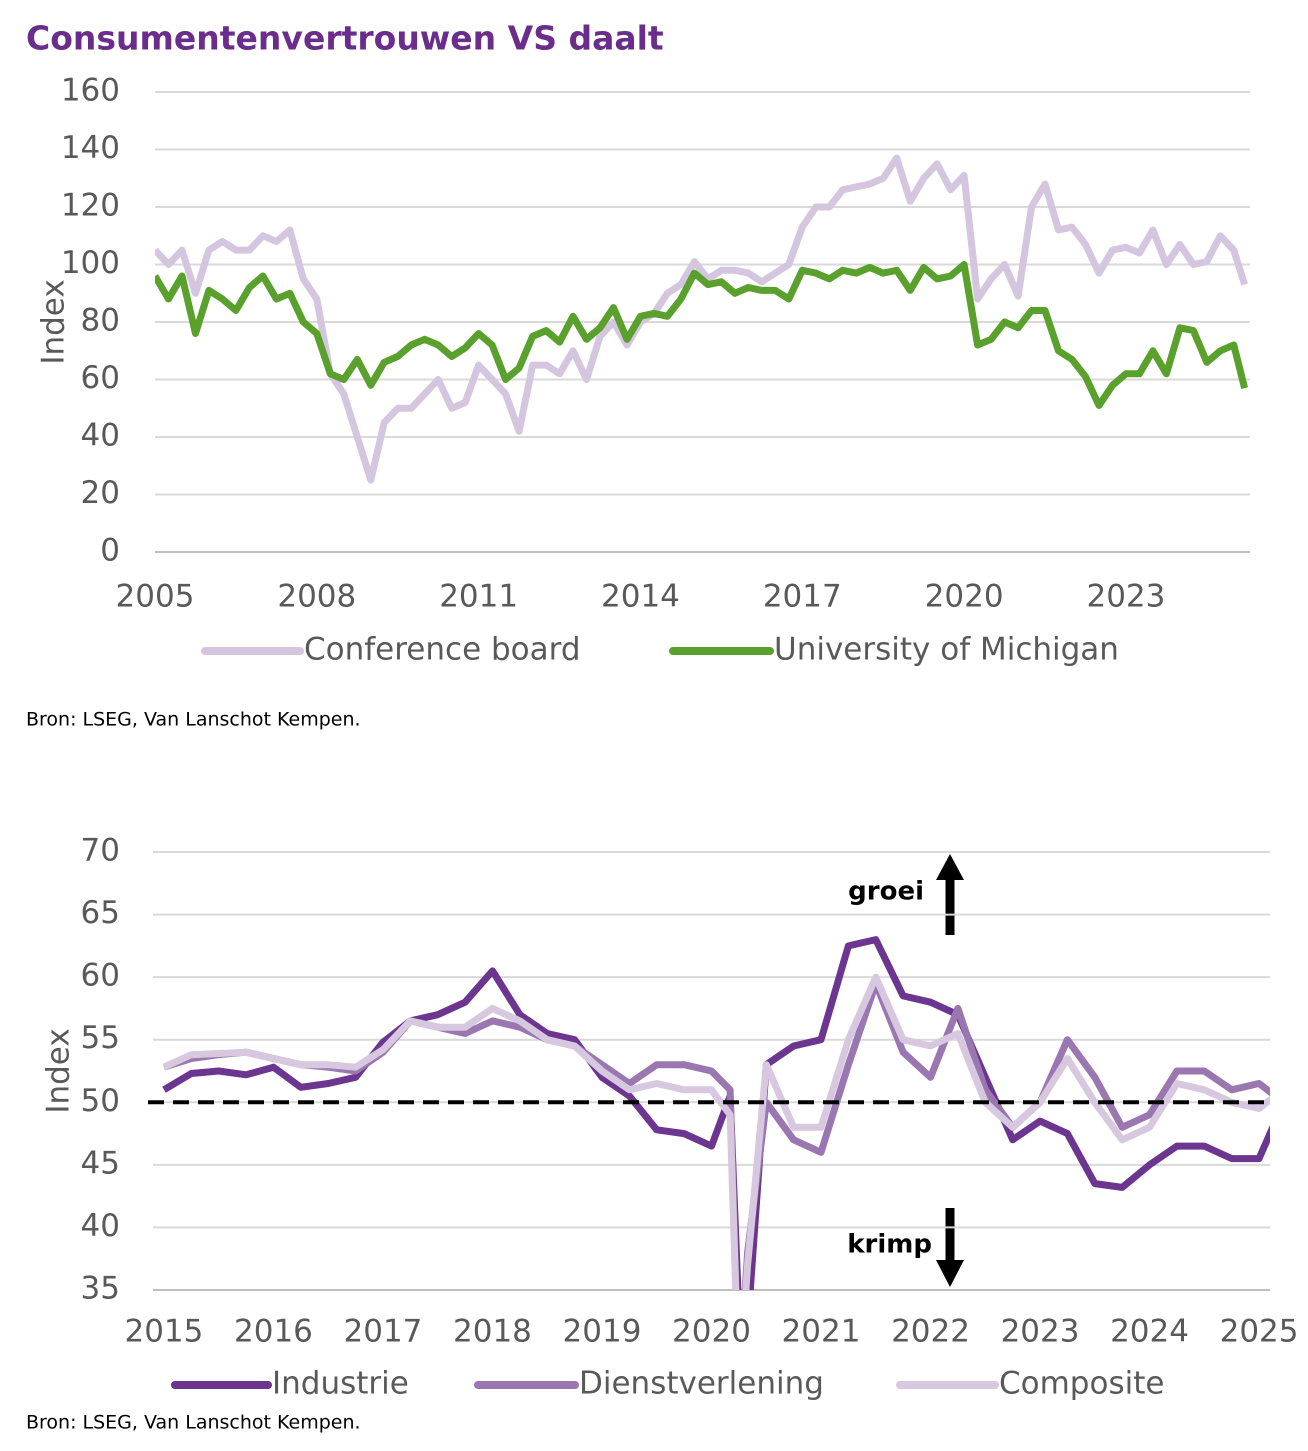 Image resolution: width=1308 pixels, height=1451 pixels. What do you see at coordinates (110, 551) in the screenshot?
I see `y-tick-label: 0` at bounding box center [110, 551].